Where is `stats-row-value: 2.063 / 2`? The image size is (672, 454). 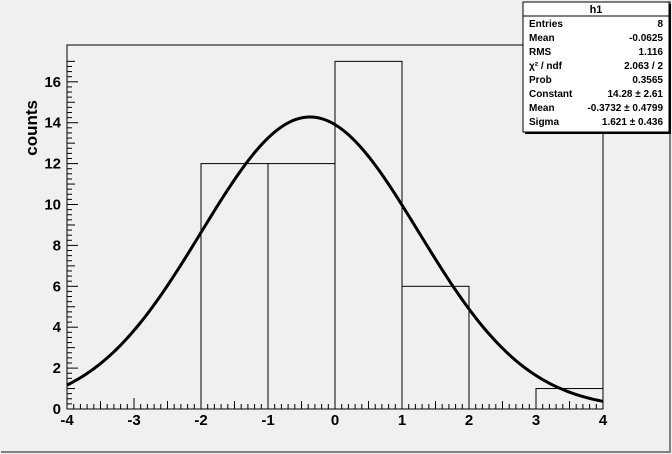
stats-row-value: 2.063 / 2 is located at coordinates (643, 66).